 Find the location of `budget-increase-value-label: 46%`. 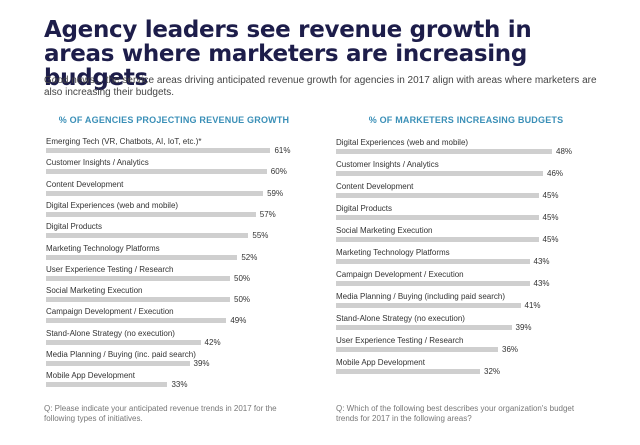

budget-increase-value-label: 46% is located at coordinates (555, 173).